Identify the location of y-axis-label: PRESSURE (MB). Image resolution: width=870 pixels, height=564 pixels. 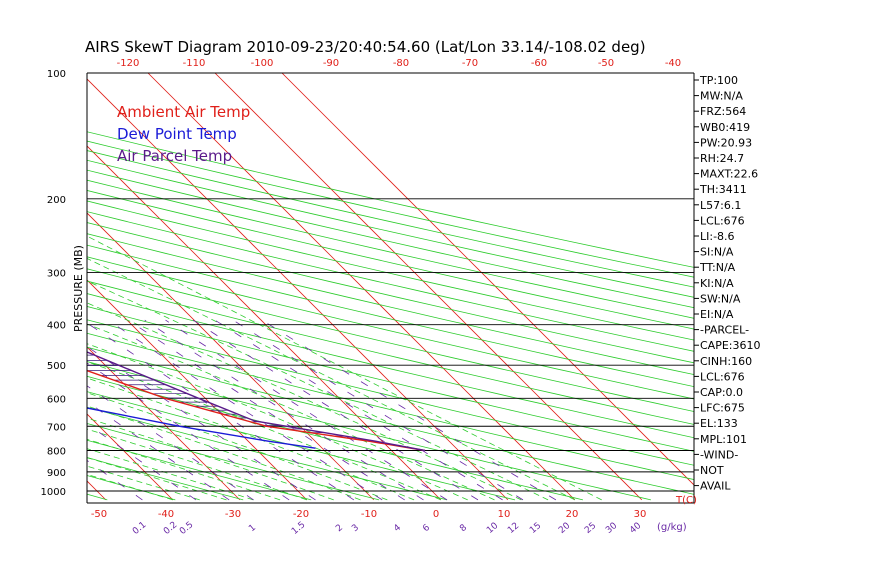
(78, 288).